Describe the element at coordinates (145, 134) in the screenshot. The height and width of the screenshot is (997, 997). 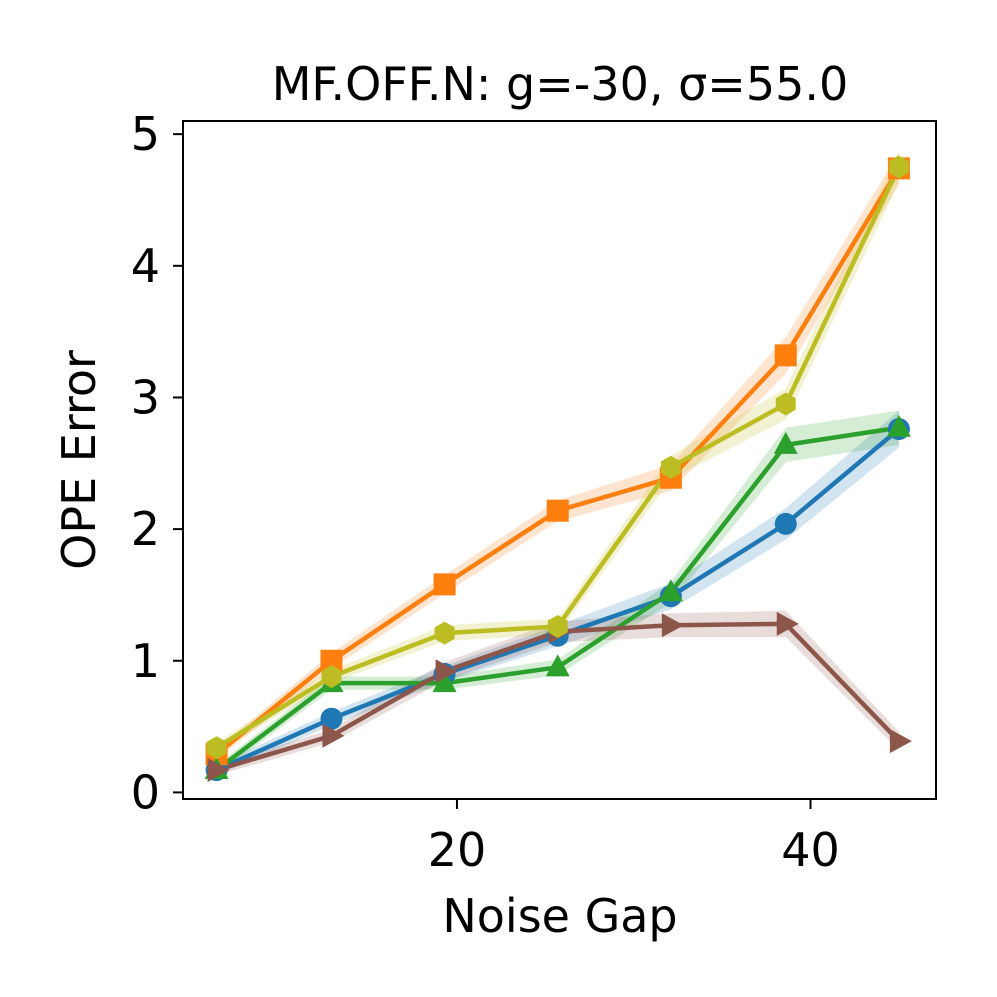
I see `y-tick-label-5: 5` at that location.